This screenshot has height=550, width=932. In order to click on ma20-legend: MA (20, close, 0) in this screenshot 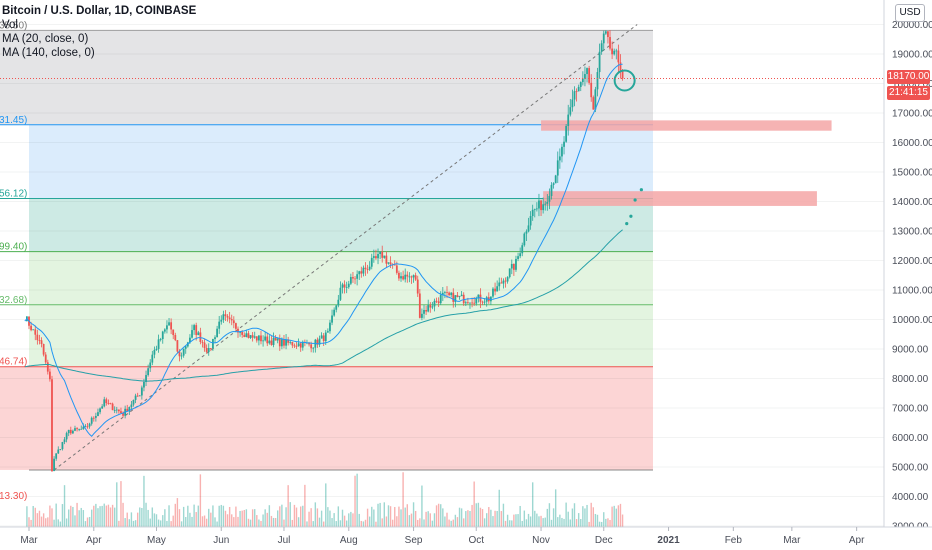, I will do `click(45, 39)`.